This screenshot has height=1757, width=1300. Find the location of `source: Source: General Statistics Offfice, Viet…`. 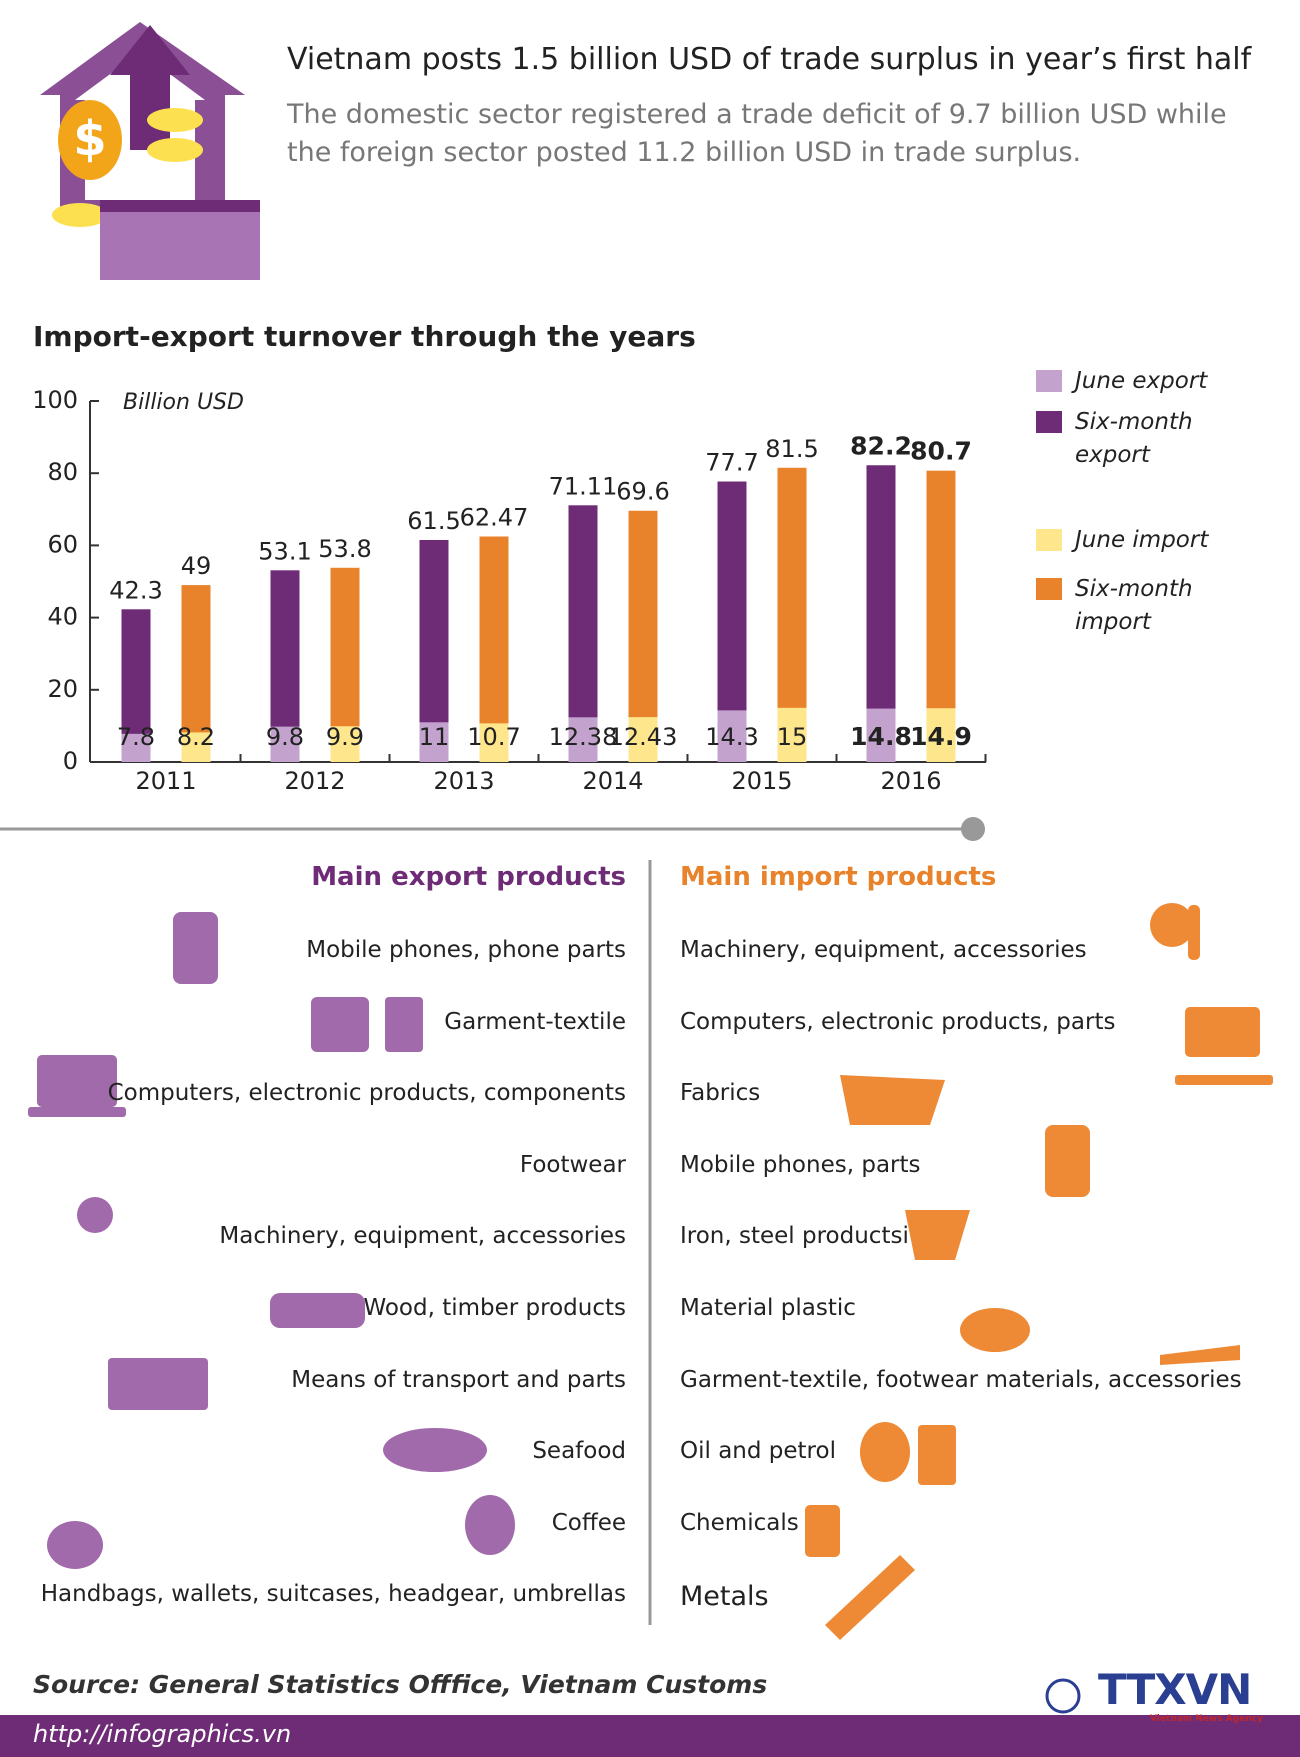

source: Source: General Statistics Offfice, Viet… is located at coordinates (400, 1684).